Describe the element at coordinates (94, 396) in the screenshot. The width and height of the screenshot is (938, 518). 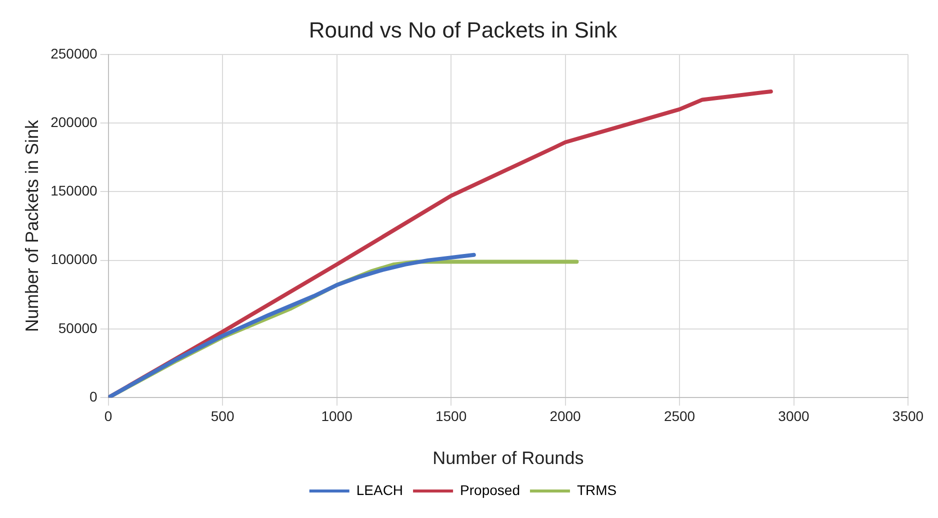
I see `y-tick-label: 0` at that location.